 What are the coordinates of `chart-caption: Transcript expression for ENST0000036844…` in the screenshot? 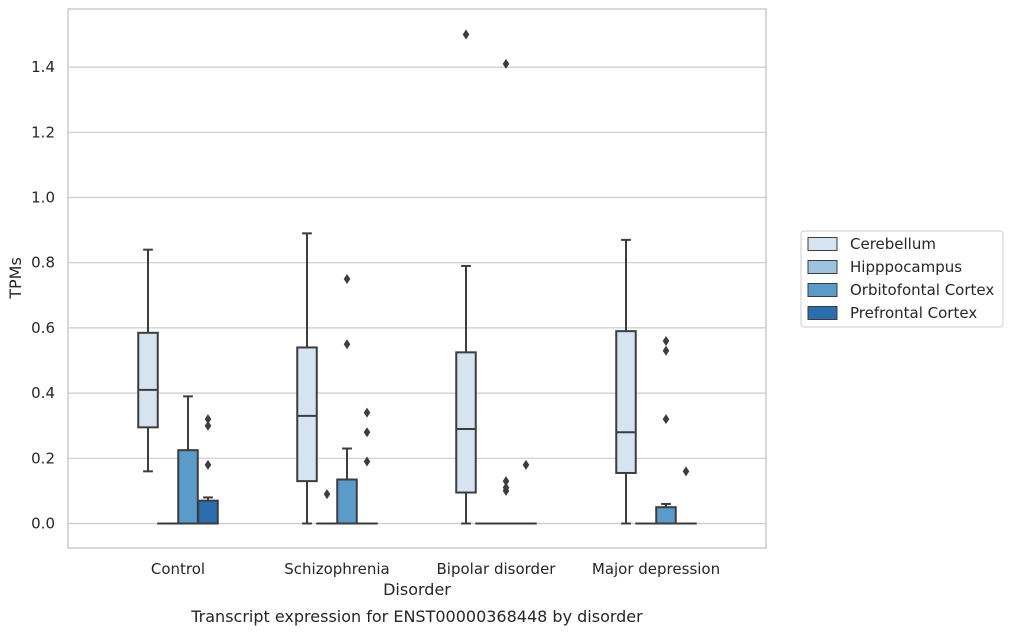 It's located at (416, 616).